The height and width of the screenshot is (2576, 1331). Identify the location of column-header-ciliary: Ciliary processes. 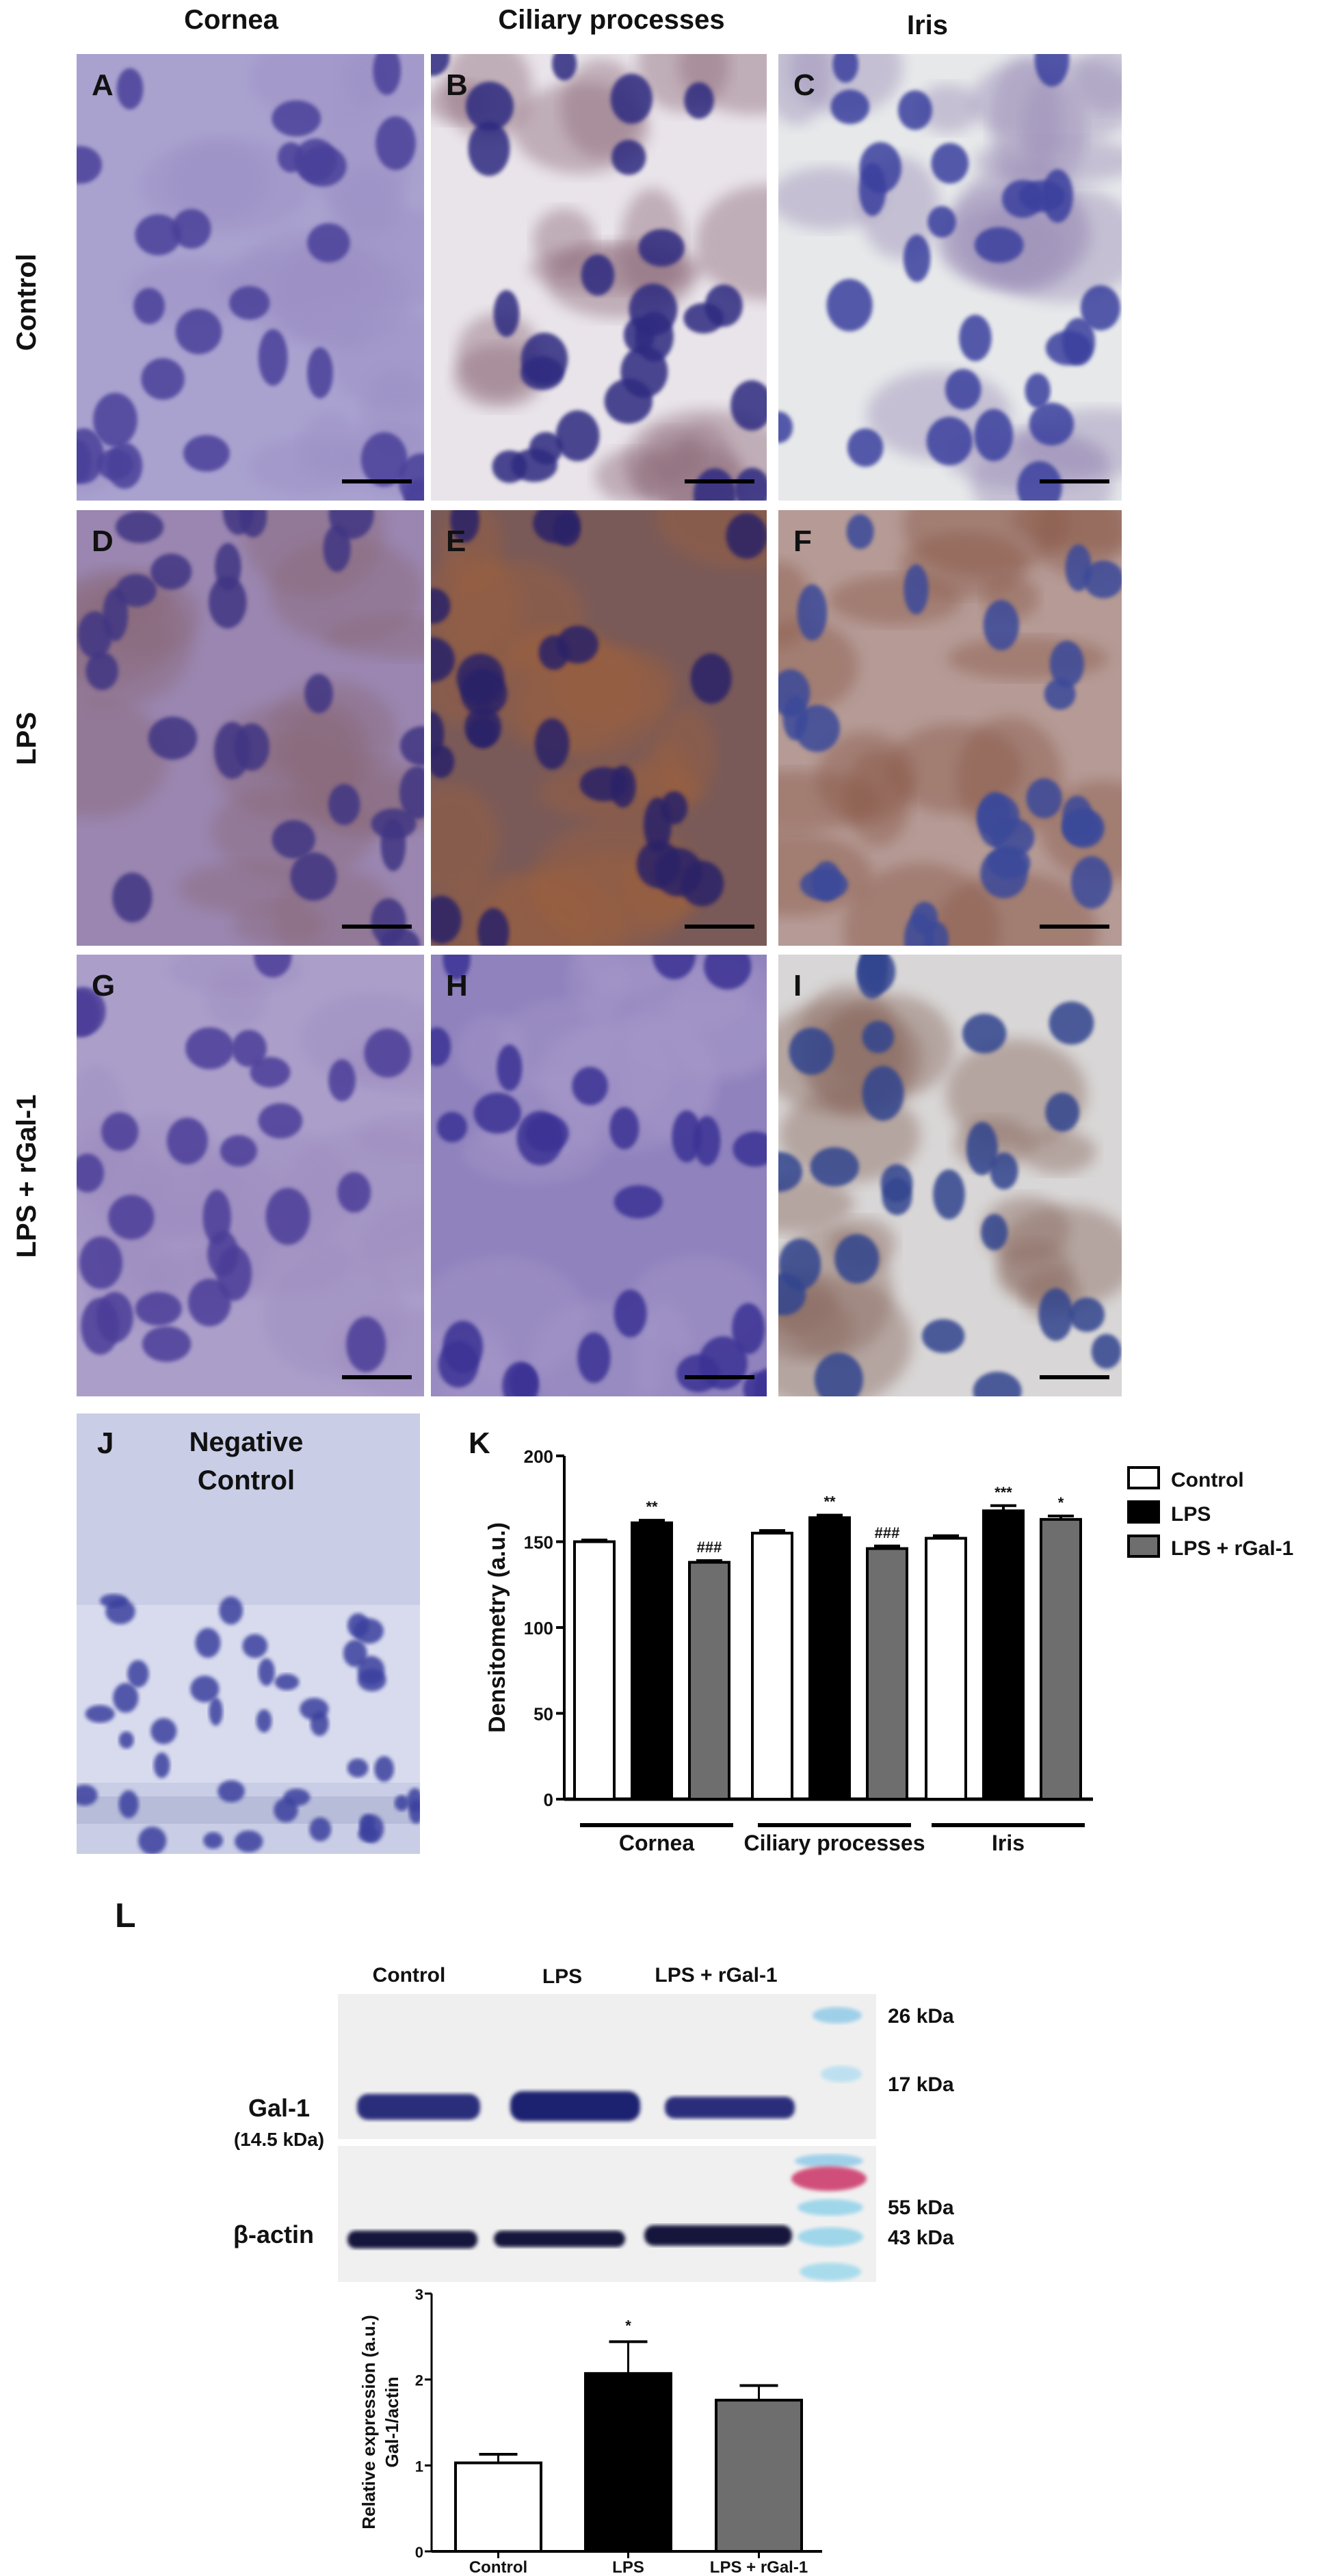
(611, 20).